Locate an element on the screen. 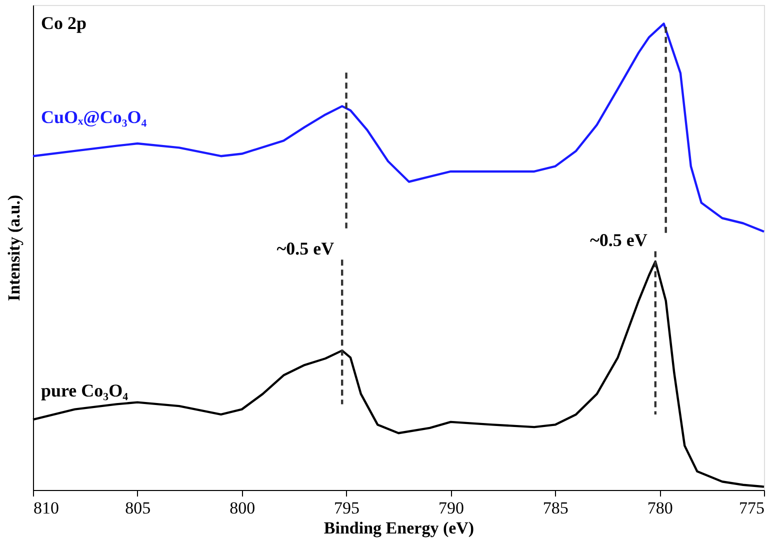 Image resolution: width=771 pixels, height=541 pixels. x-tick-label: 795 is located at coordinates (347, 508).